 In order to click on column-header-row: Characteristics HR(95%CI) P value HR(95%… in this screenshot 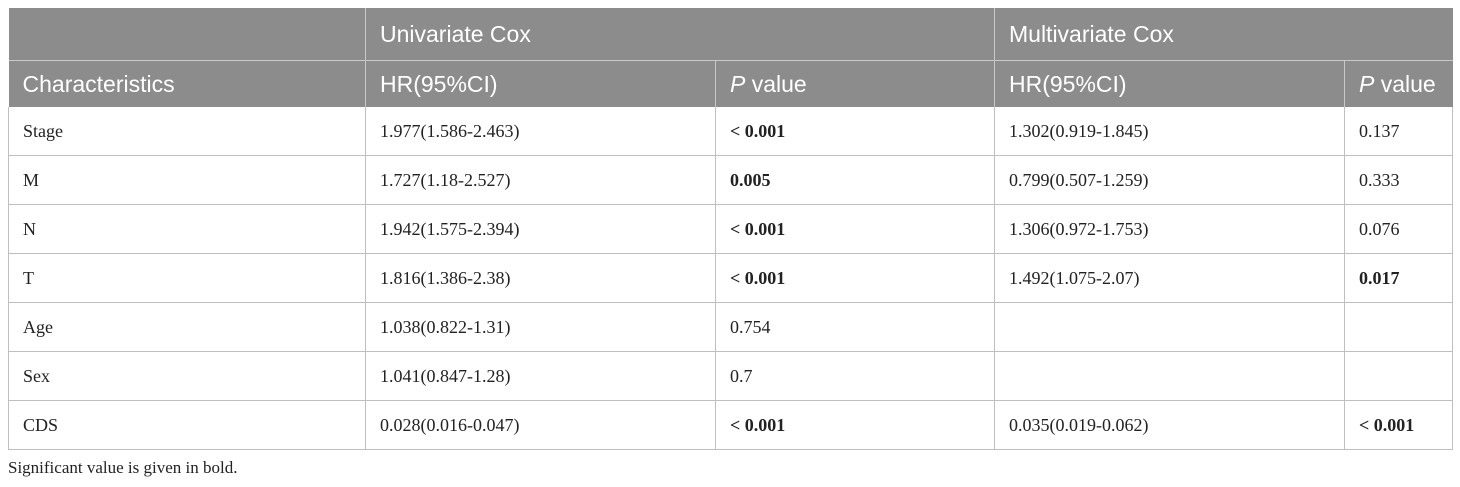, I will do `click(730, 83)`.